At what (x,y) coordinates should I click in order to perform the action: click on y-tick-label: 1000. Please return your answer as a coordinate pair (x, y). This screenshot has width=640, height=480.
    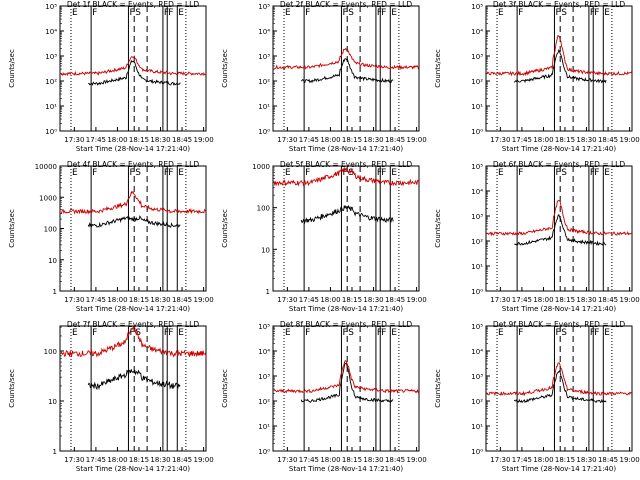
    Looking at the image, I should click on (48, 198).